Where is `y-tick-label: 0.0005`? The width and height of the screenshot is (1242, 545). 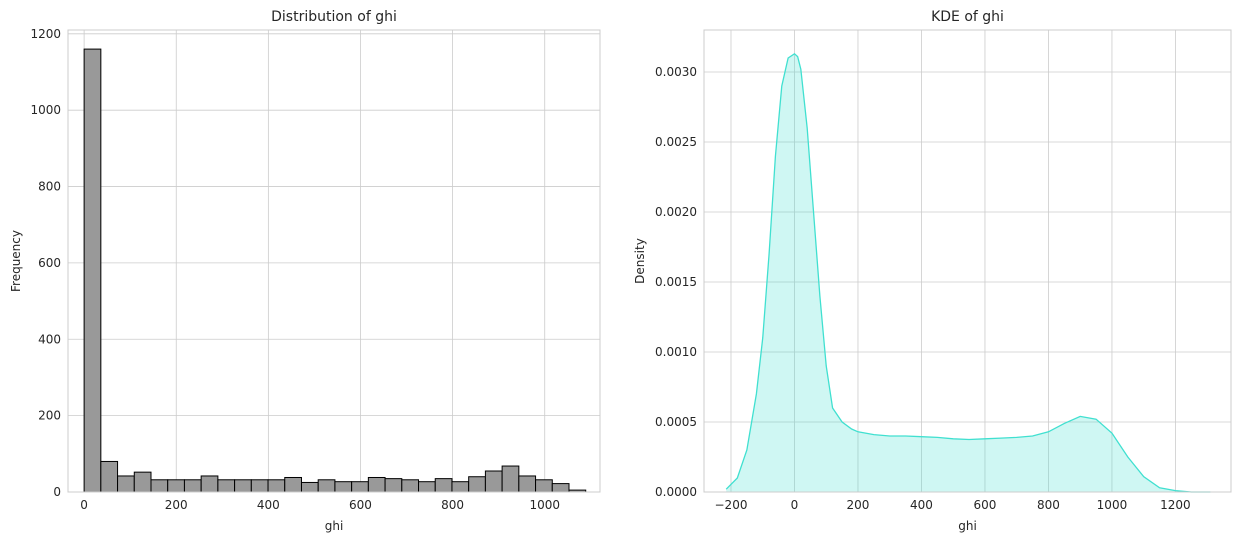 y-tick-label: 0.0005 is located at coordinates (676, 422).